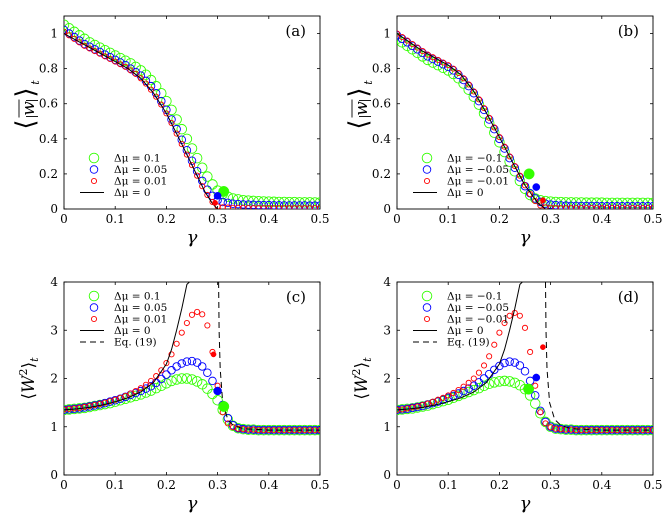  What do you see at coordinates (525, 378) in the screenshot?
I see `axes-frame` at bounding box center [525, 378].